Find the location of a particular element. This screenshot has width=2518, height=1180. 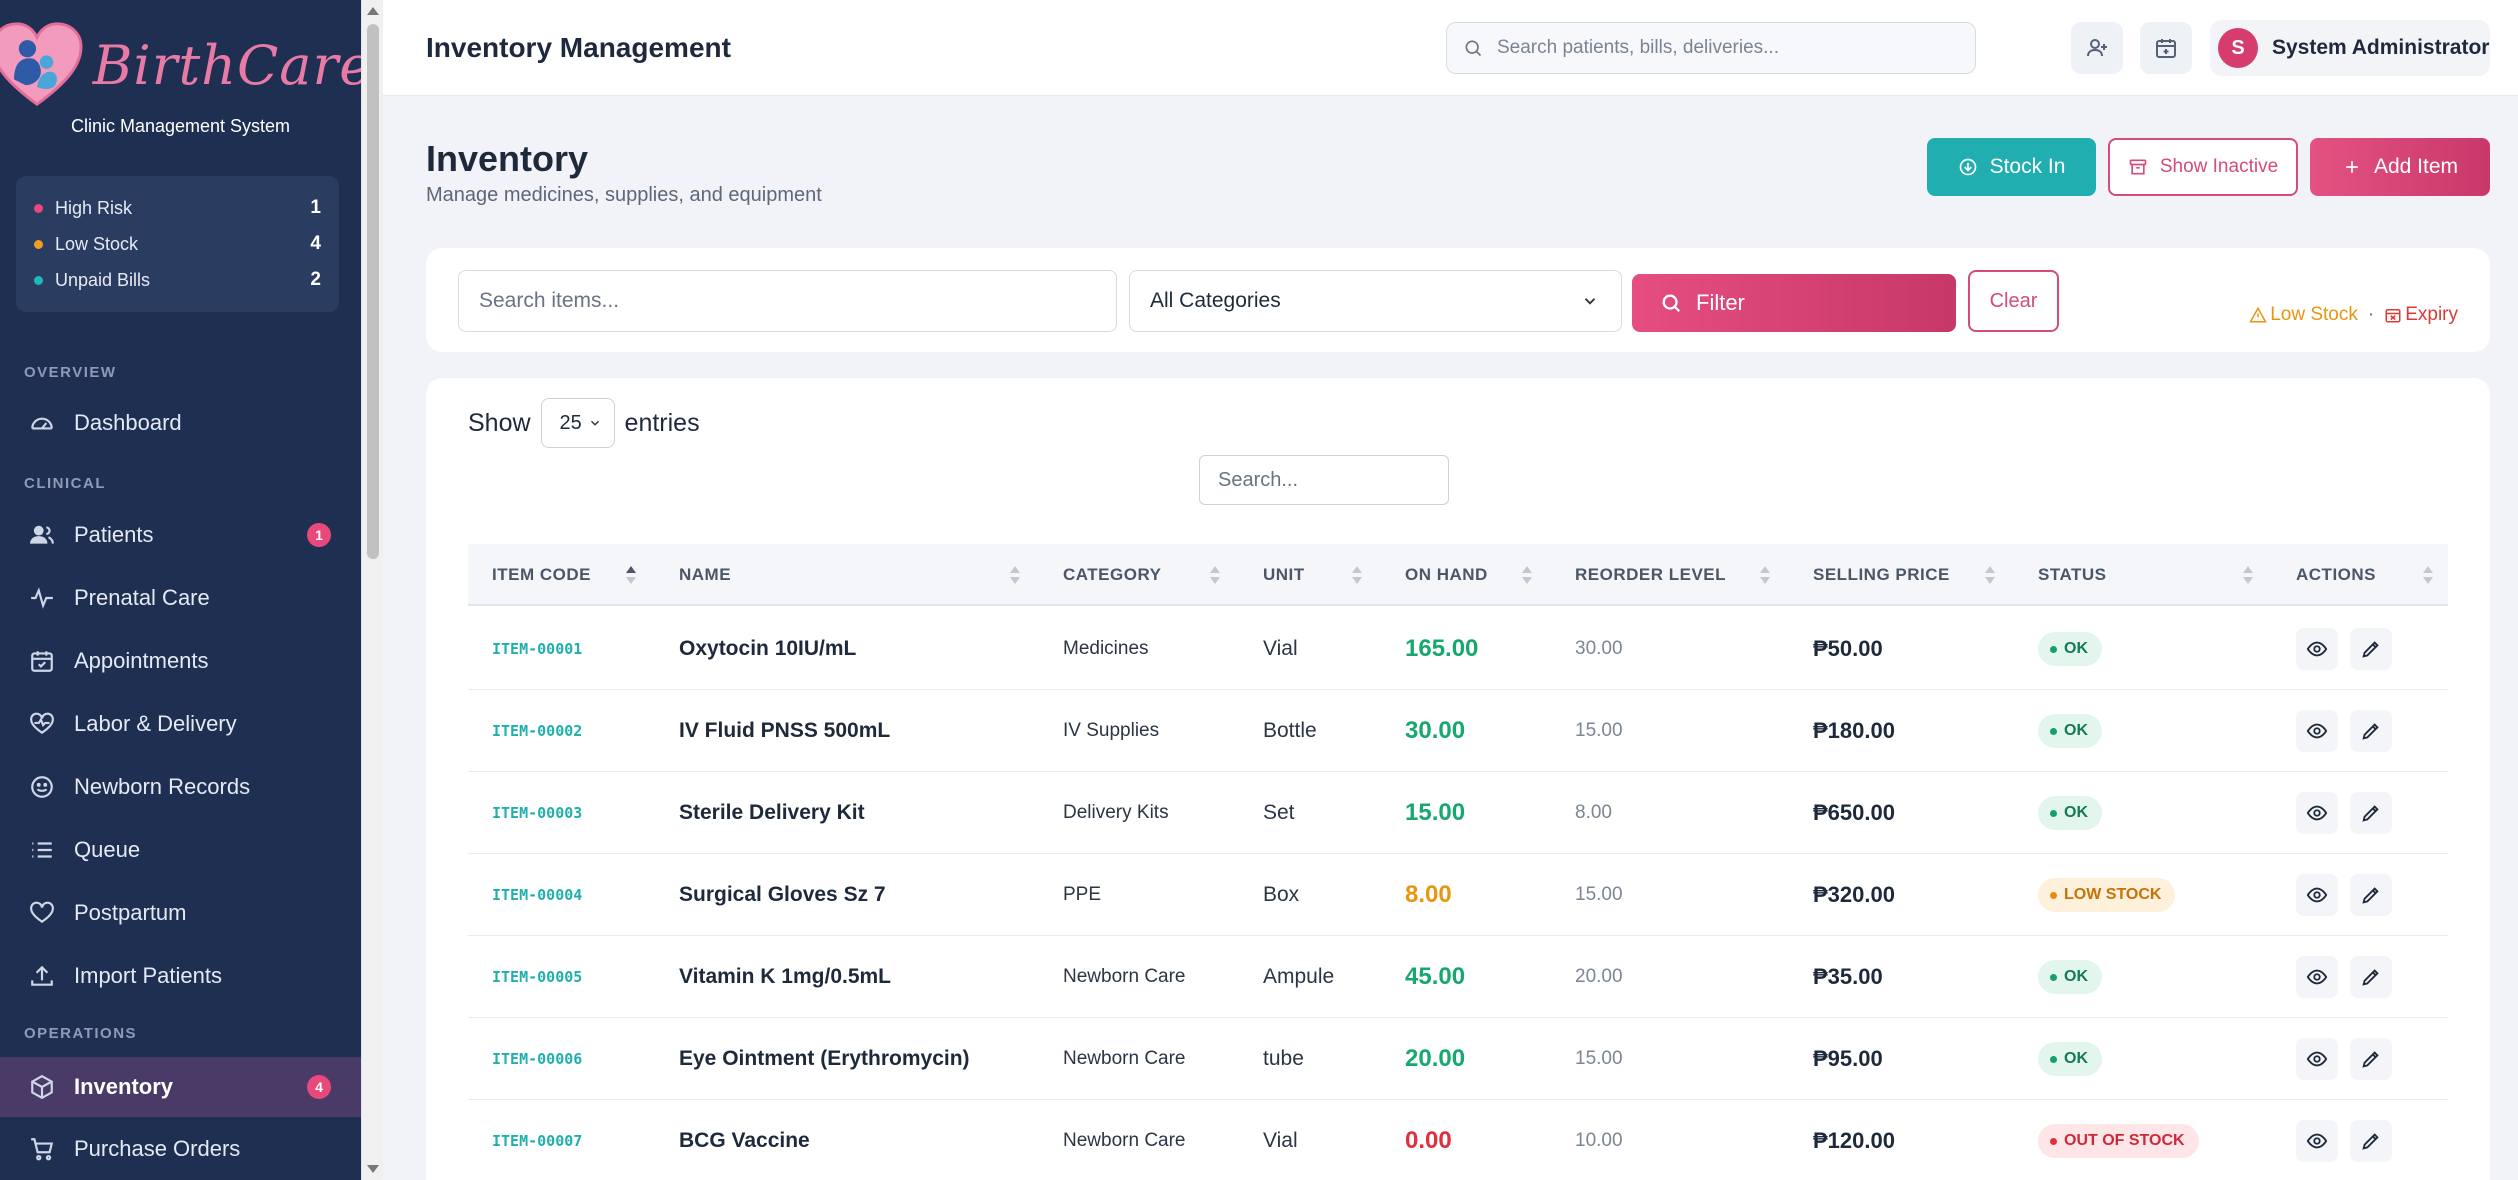

list-icon is located at coordinates (42, 850).